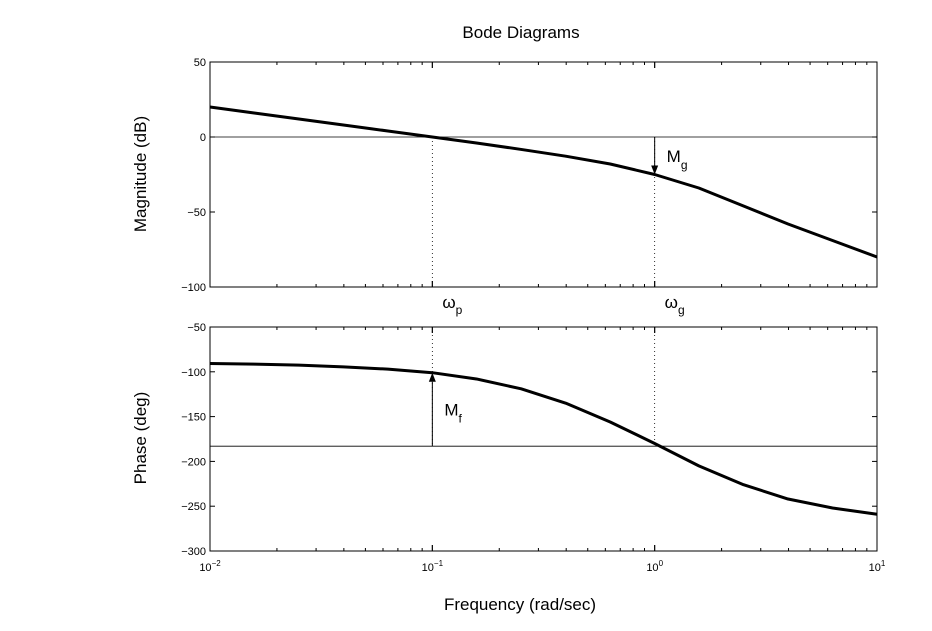 The width and height of the screenshot is (932, 631). What do you see at coordinates (196, 328) in the screenshot?
I see `phase-ytick-label: −50` at bounding box center [196, 328].